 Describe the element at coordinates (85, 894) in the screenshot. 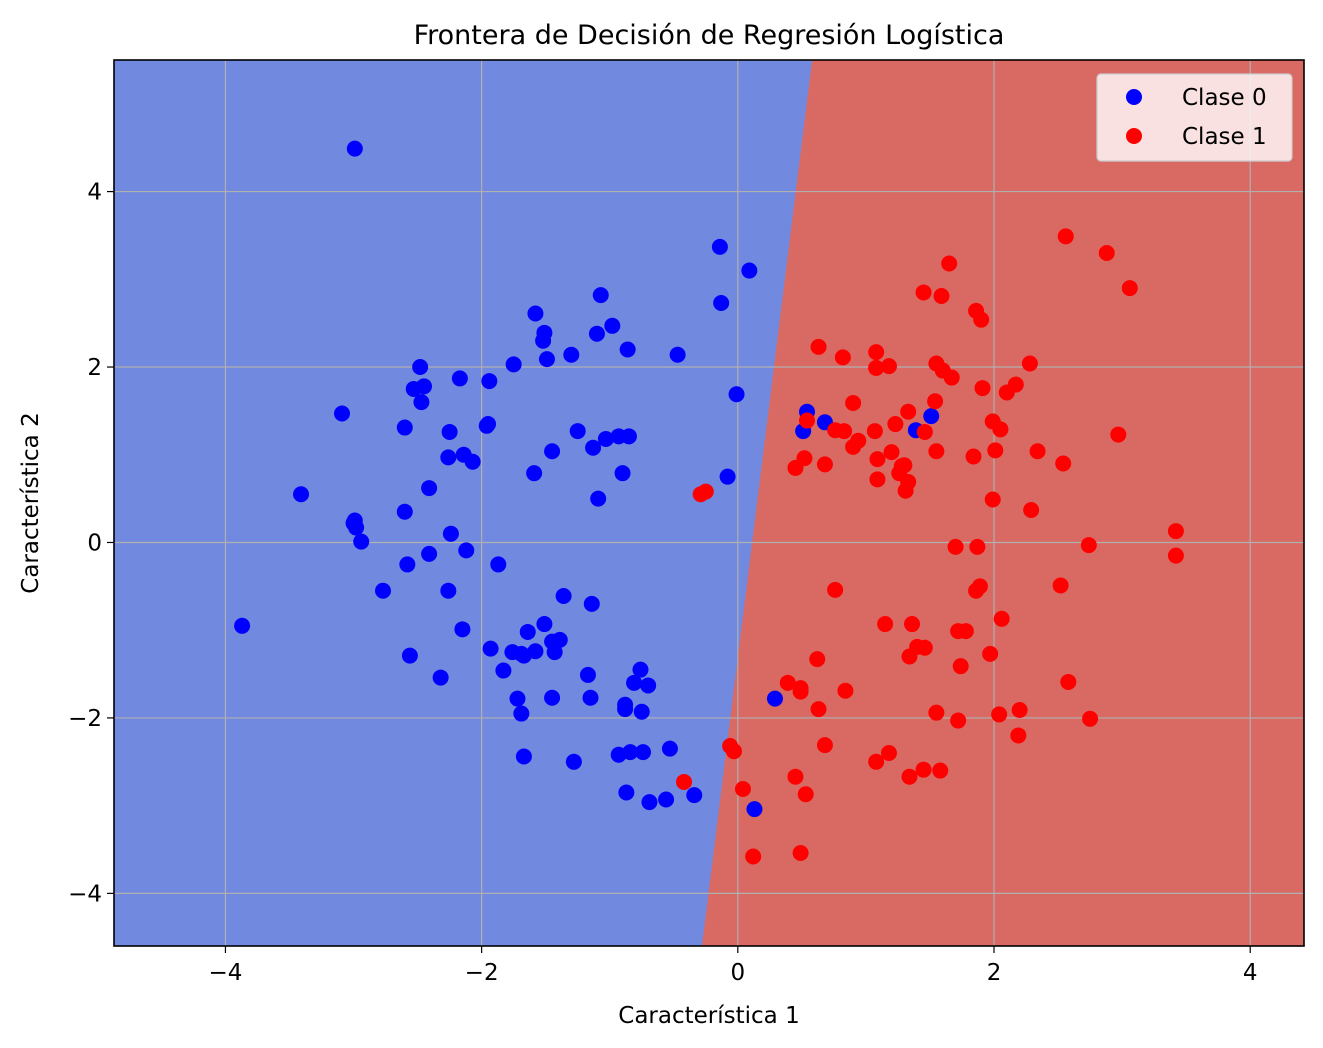

I see `y-tick-label: −4` at that location.